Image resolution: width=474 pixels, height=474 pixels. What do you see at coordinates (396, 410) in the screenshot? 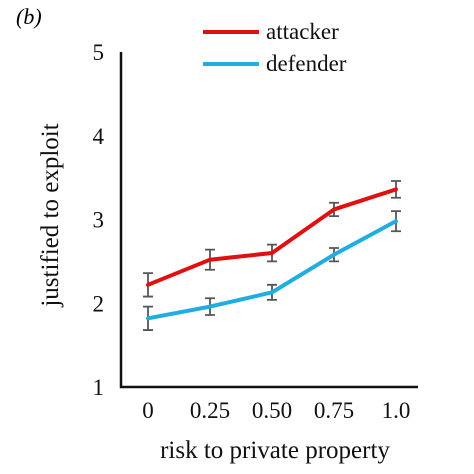
I see `x-tick-label: 1.0` at bounding box center [396, 410].